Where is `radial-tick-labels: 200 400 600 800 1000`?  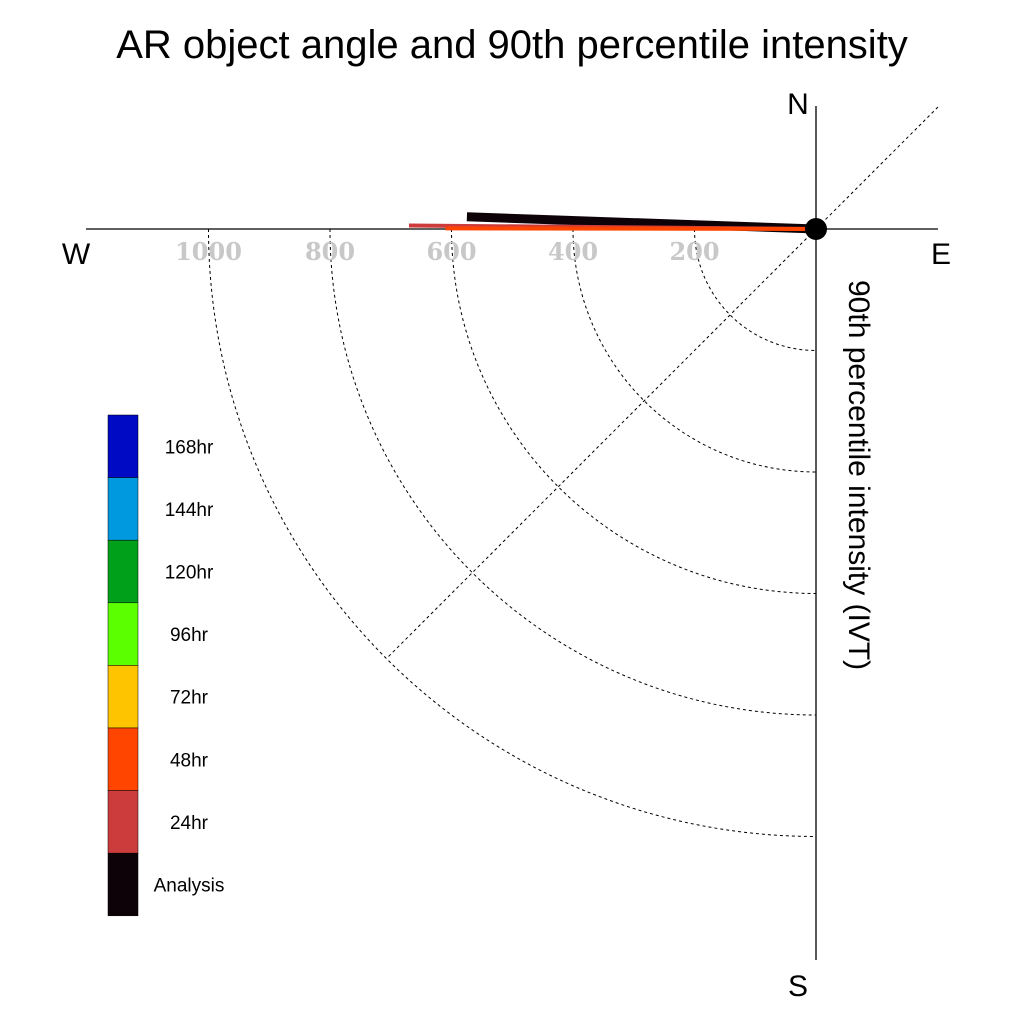
radial-tick-labels: 200 400 600 800 1000 is located at coordinates (447, 251).